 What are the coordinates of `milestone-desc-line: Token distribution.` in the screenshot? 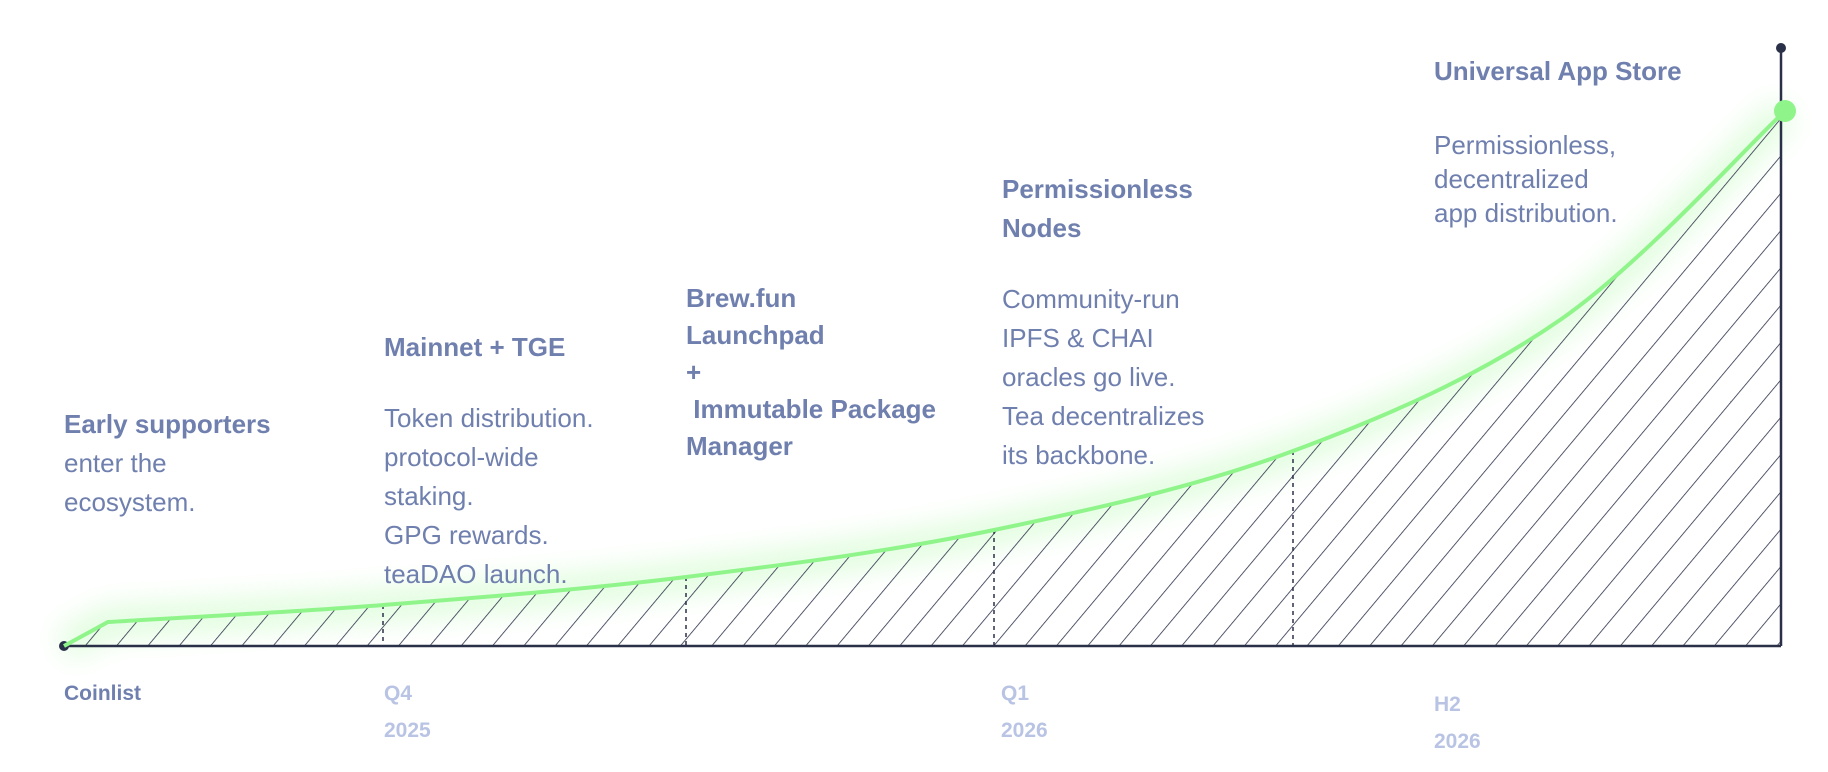 It's located at (489, 418).